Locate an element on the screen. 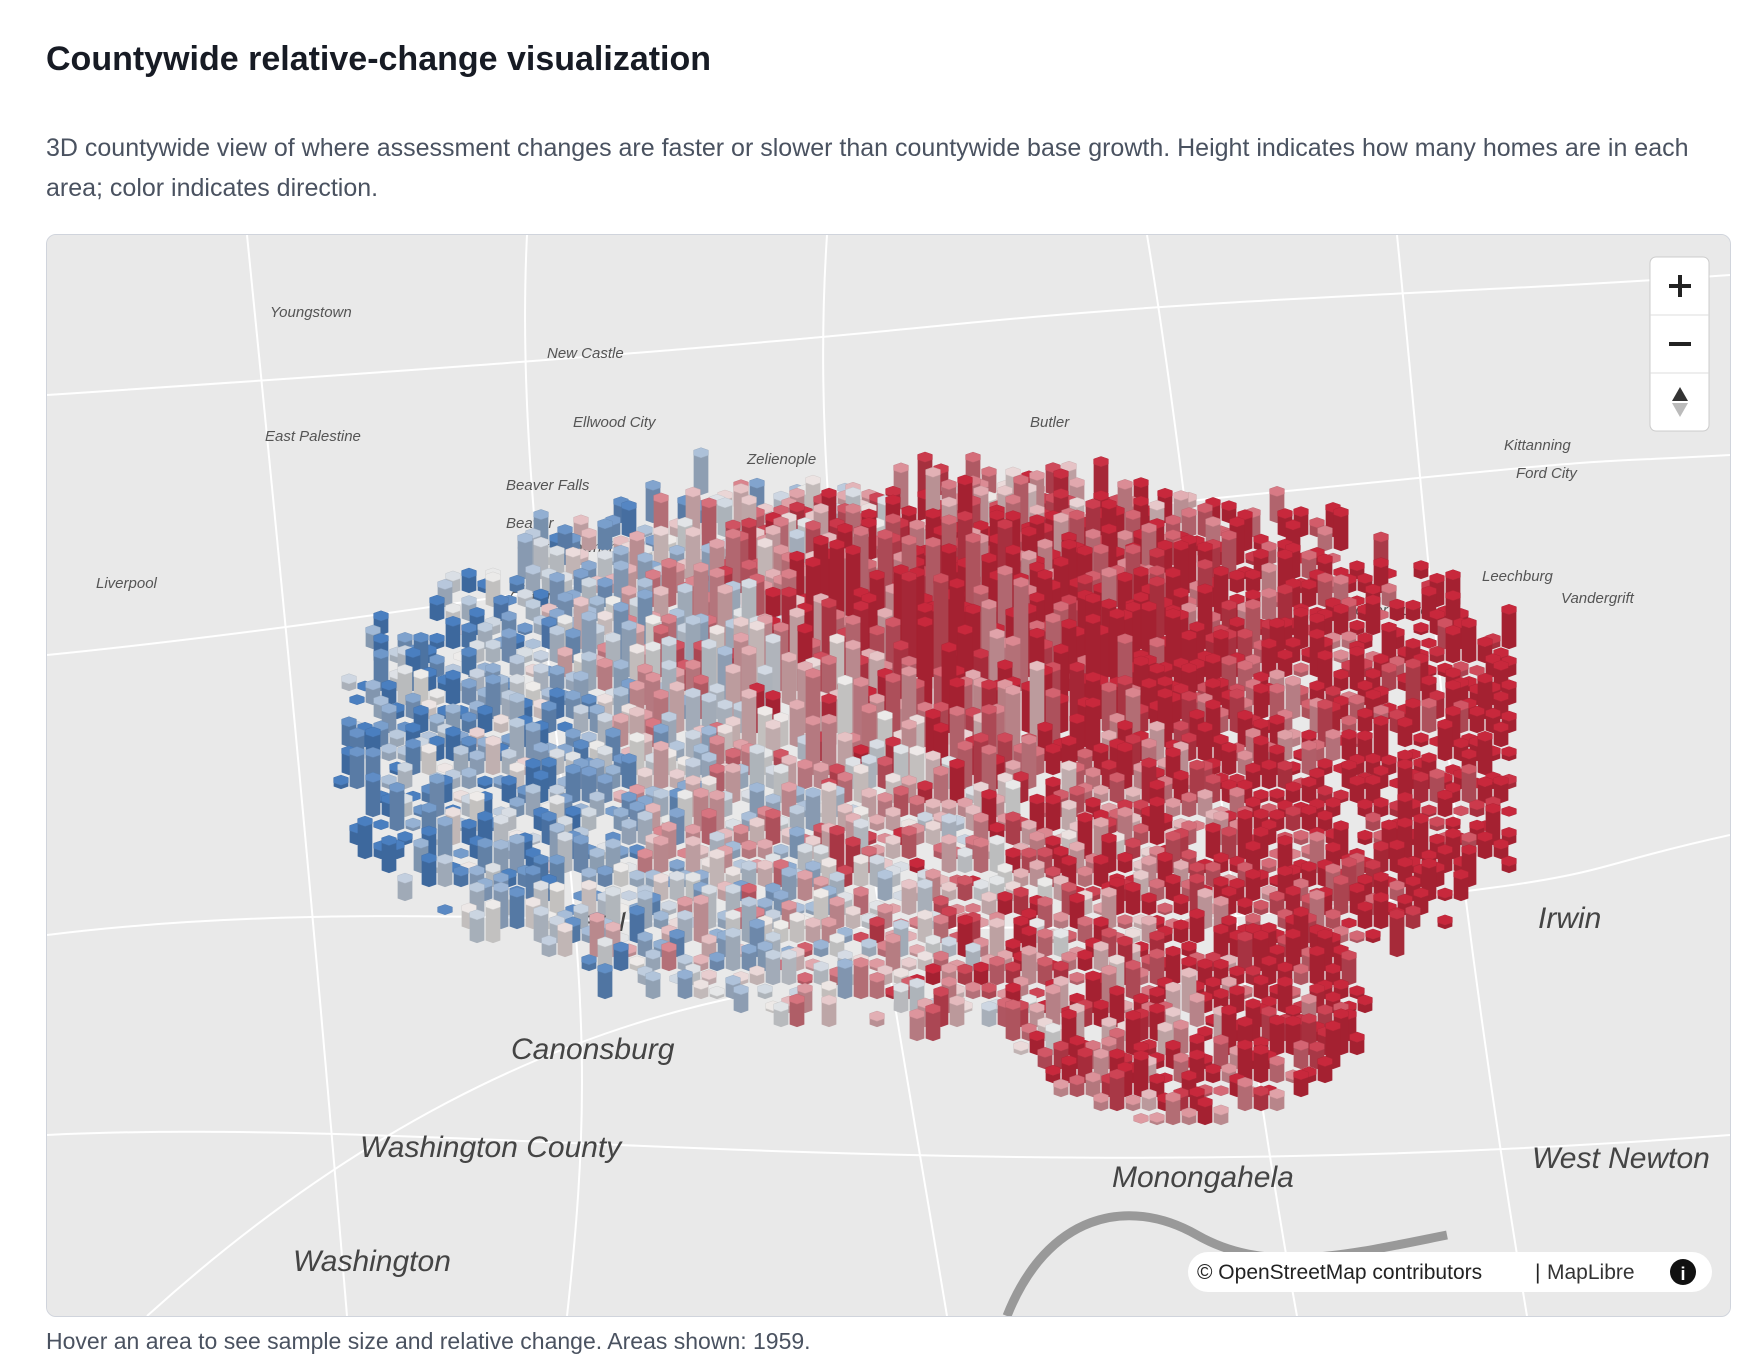 Image resolution: width=1750 pixels, height=1370 pixels. place-label: Leechburg is located at coordinates (1518, 576).